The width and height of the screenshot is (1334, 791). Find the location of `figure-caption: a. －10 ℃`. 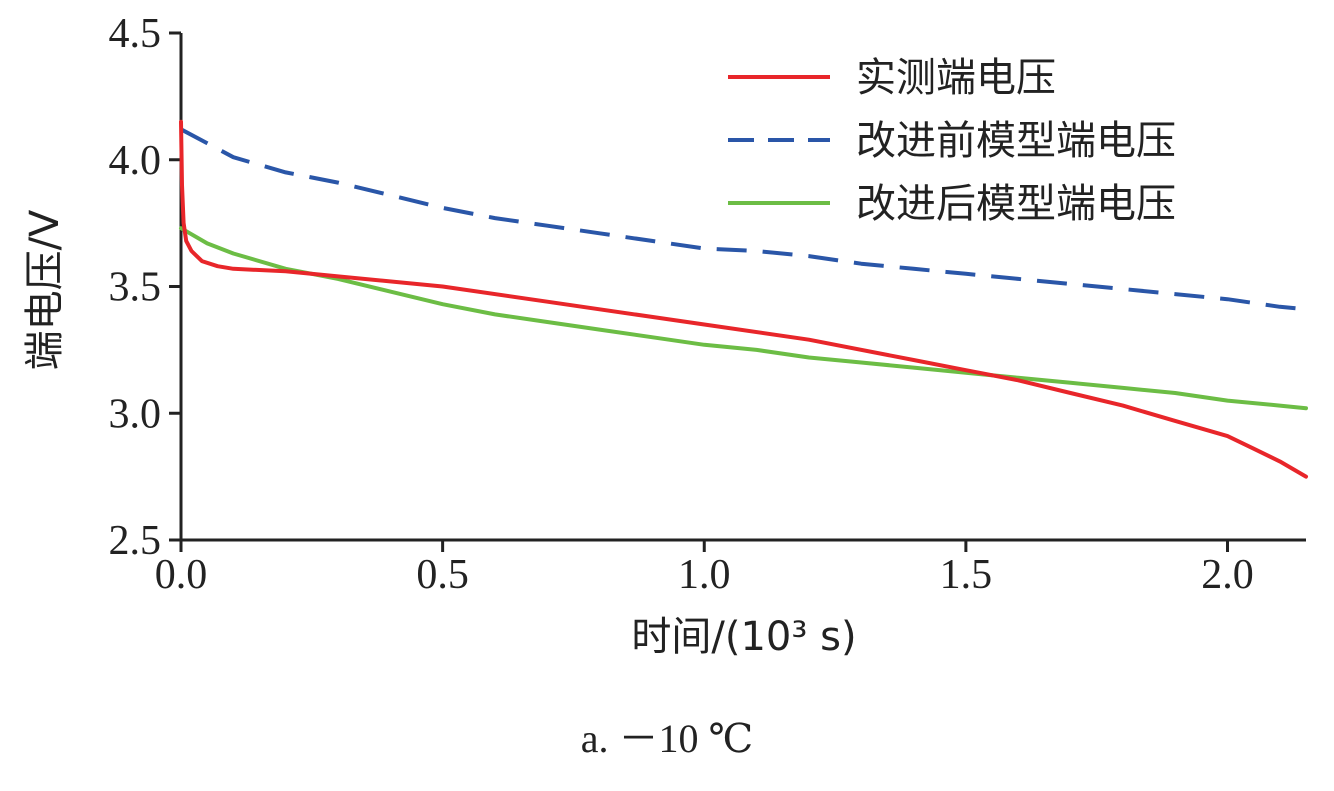

figure-caption: a. －10 ℃ is located at coordinates (667, 738).